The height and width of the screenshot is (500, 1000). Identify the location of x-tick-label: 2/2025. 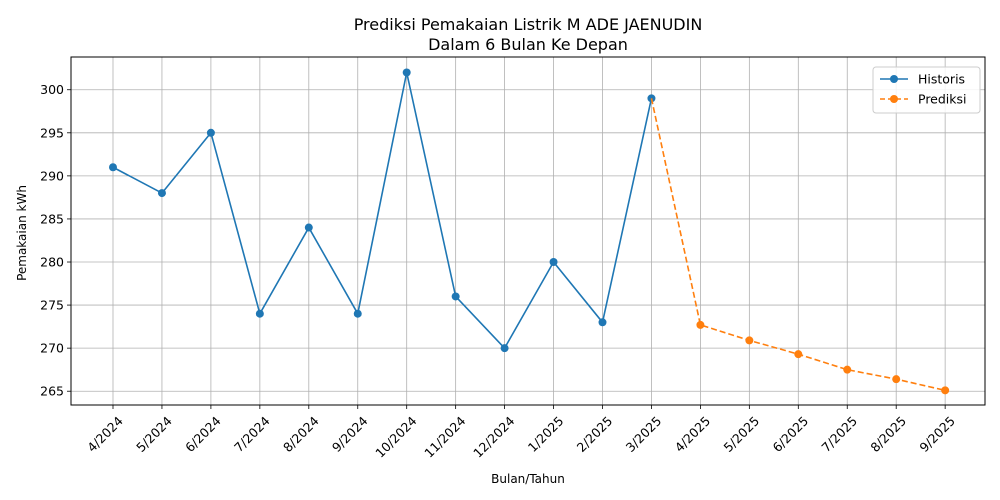
(595, 434).